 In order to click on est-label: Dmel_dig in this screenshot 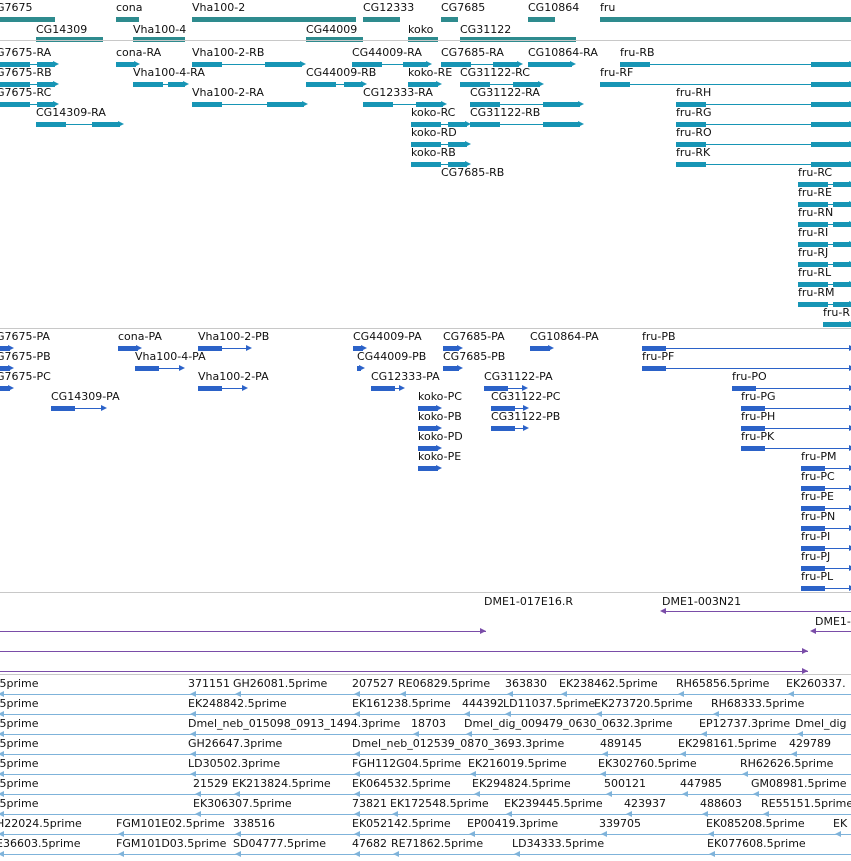, I will do `click(821, 723)`.